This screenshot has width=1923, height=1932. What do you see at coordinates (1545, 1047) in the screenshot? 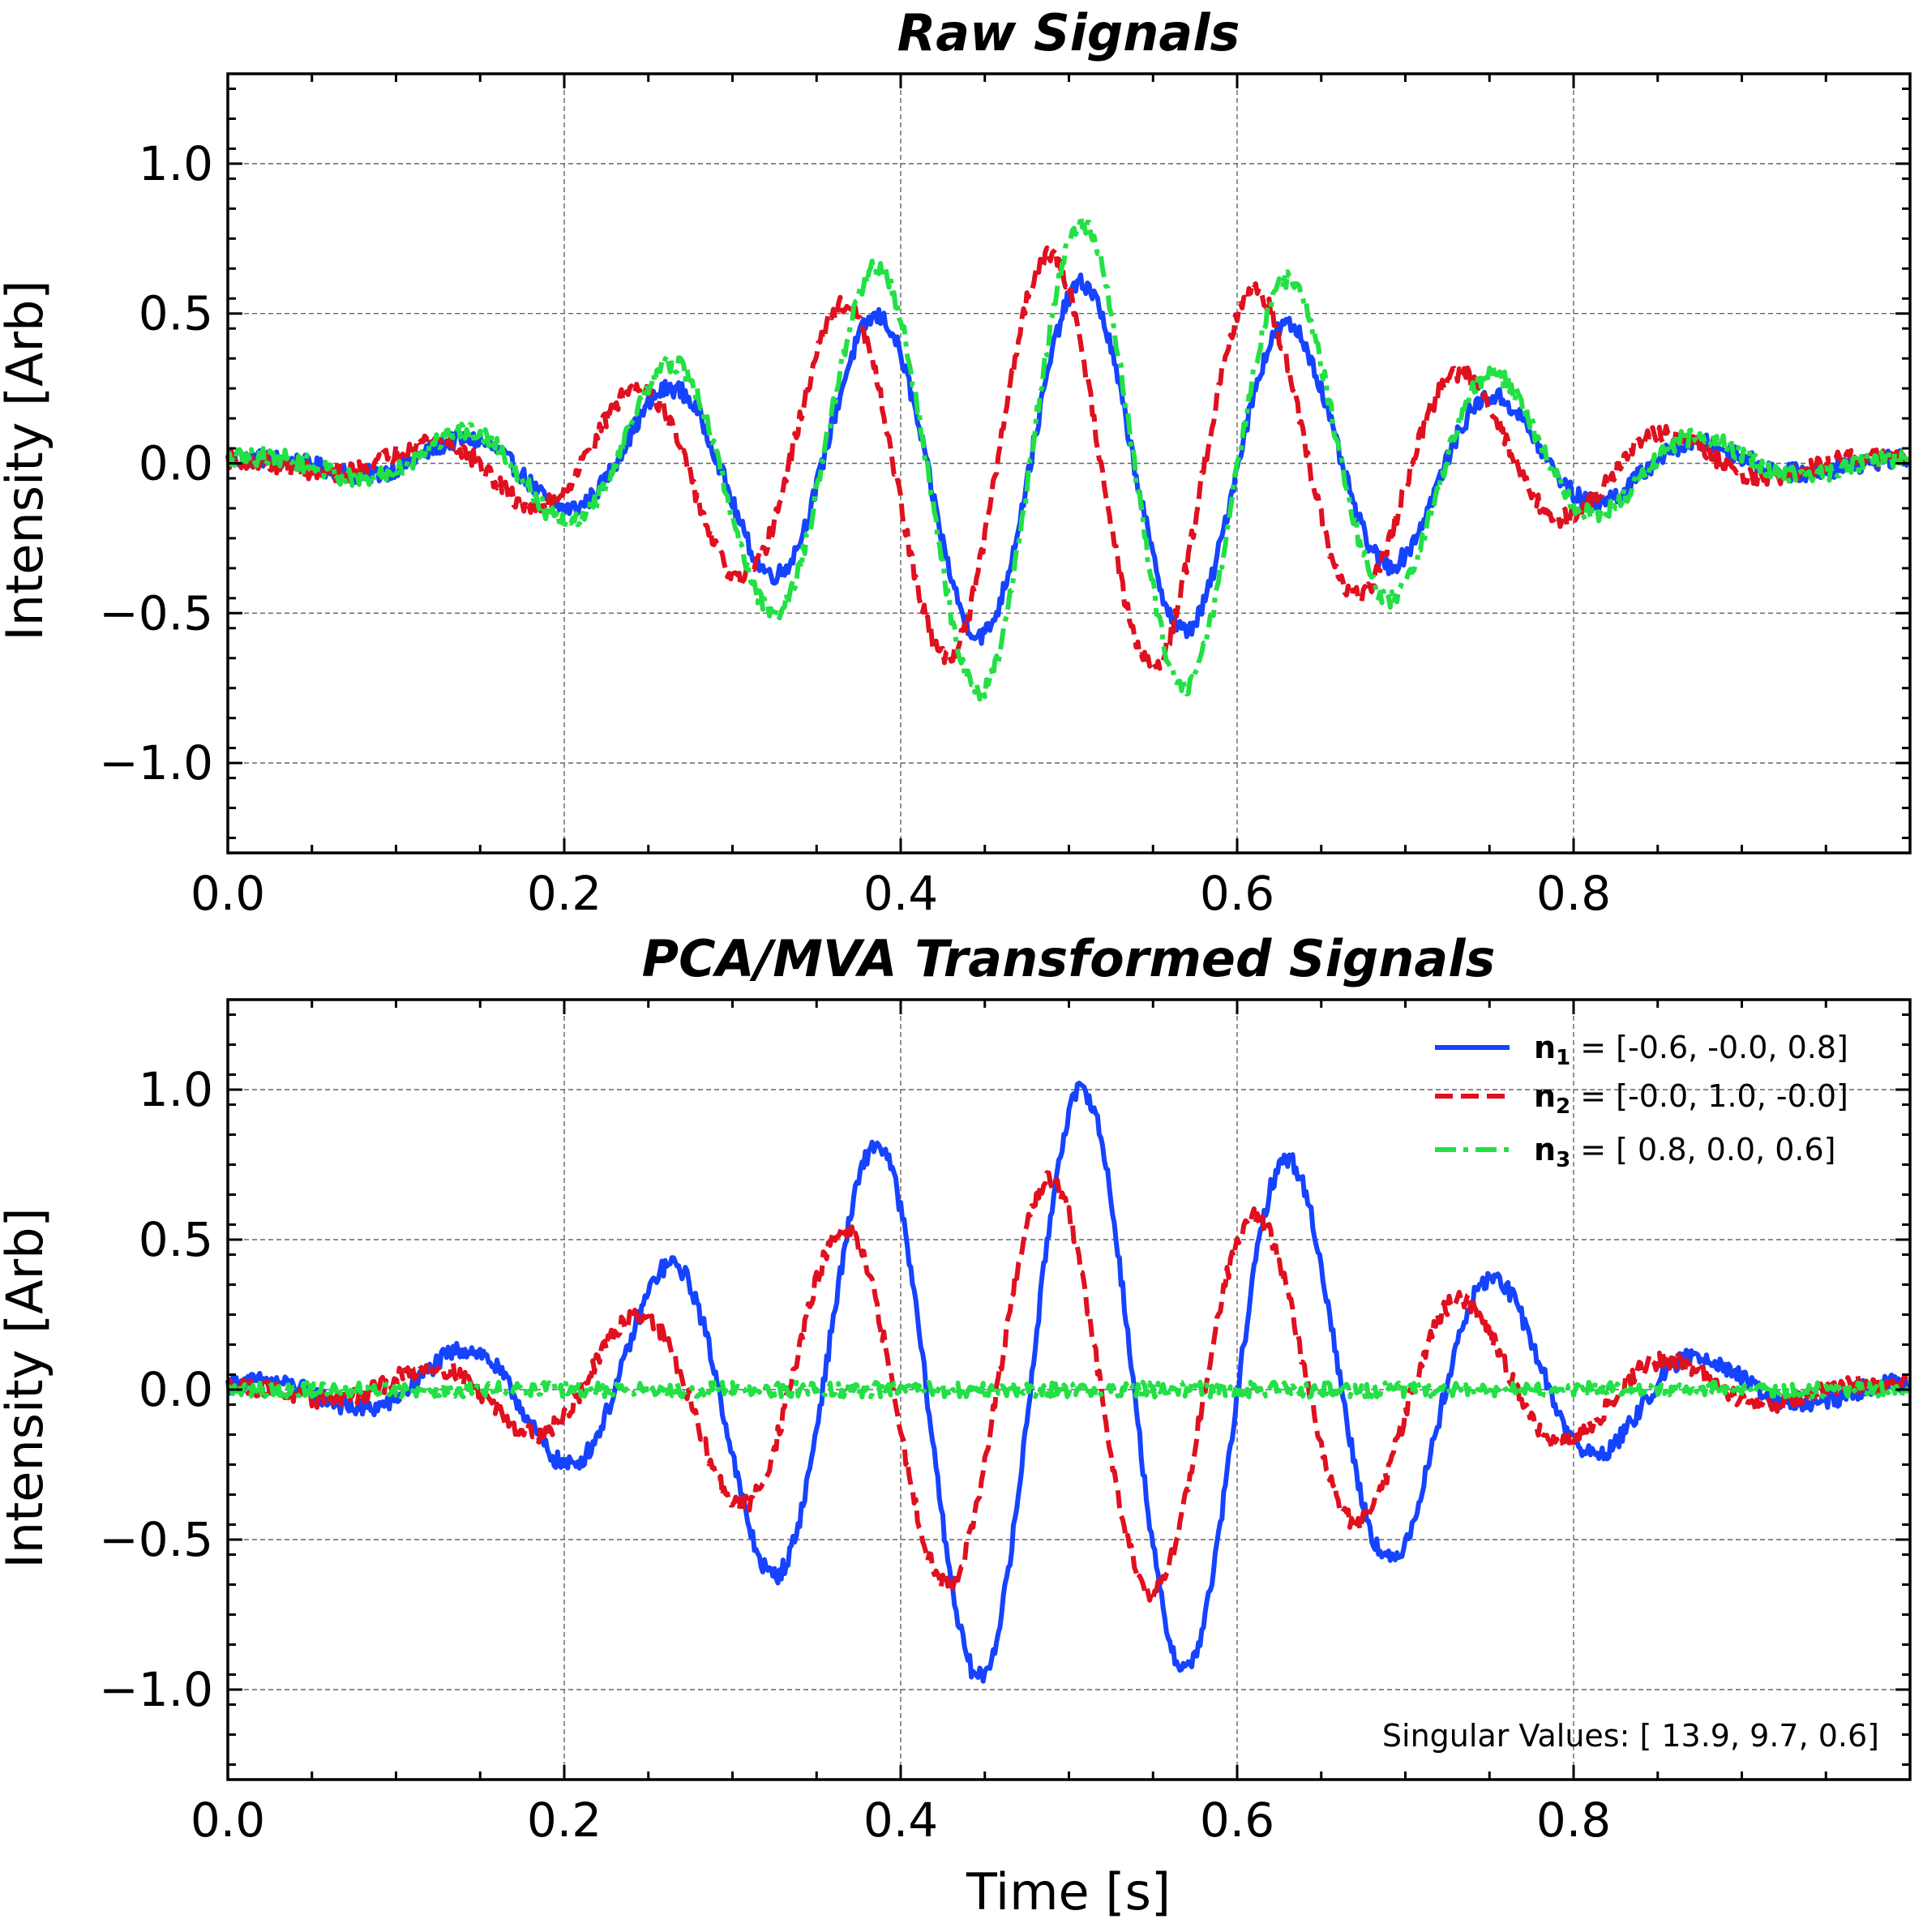
I see `legend-name-n1: n` at bounding box center [1545, 1047].